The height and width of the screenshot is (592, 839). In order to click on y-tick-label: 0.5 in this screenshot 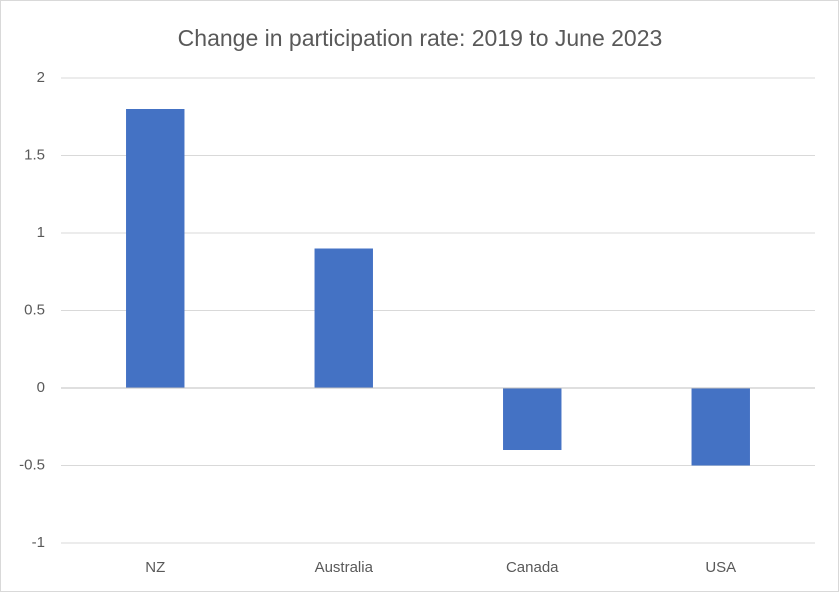, I will do `click(34, 309)`.